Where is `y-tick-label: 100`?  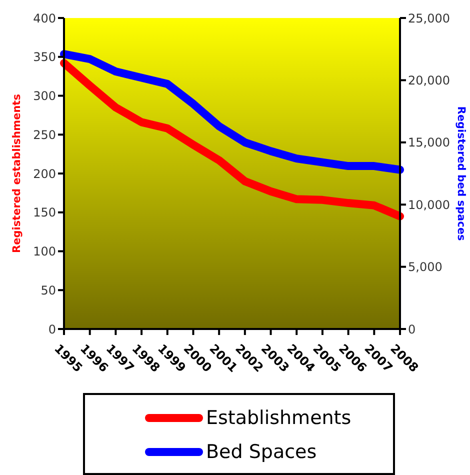
y-tick-label: 100 is located at coordinates (44, 251).